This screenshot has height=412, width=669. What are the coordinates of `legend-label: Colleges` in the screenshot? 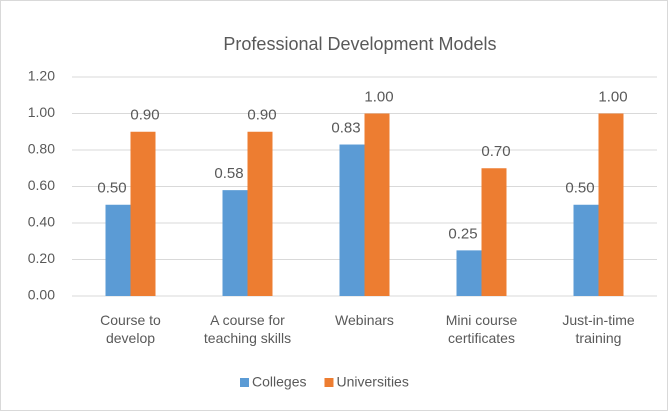 It's located at (279, 382).